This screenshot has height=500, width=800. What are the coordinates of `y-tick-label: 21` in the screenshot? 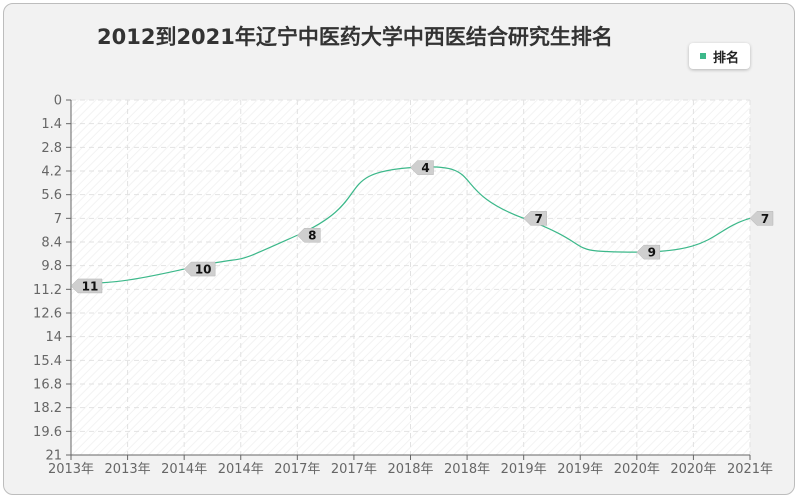 It's located at (53, 456).